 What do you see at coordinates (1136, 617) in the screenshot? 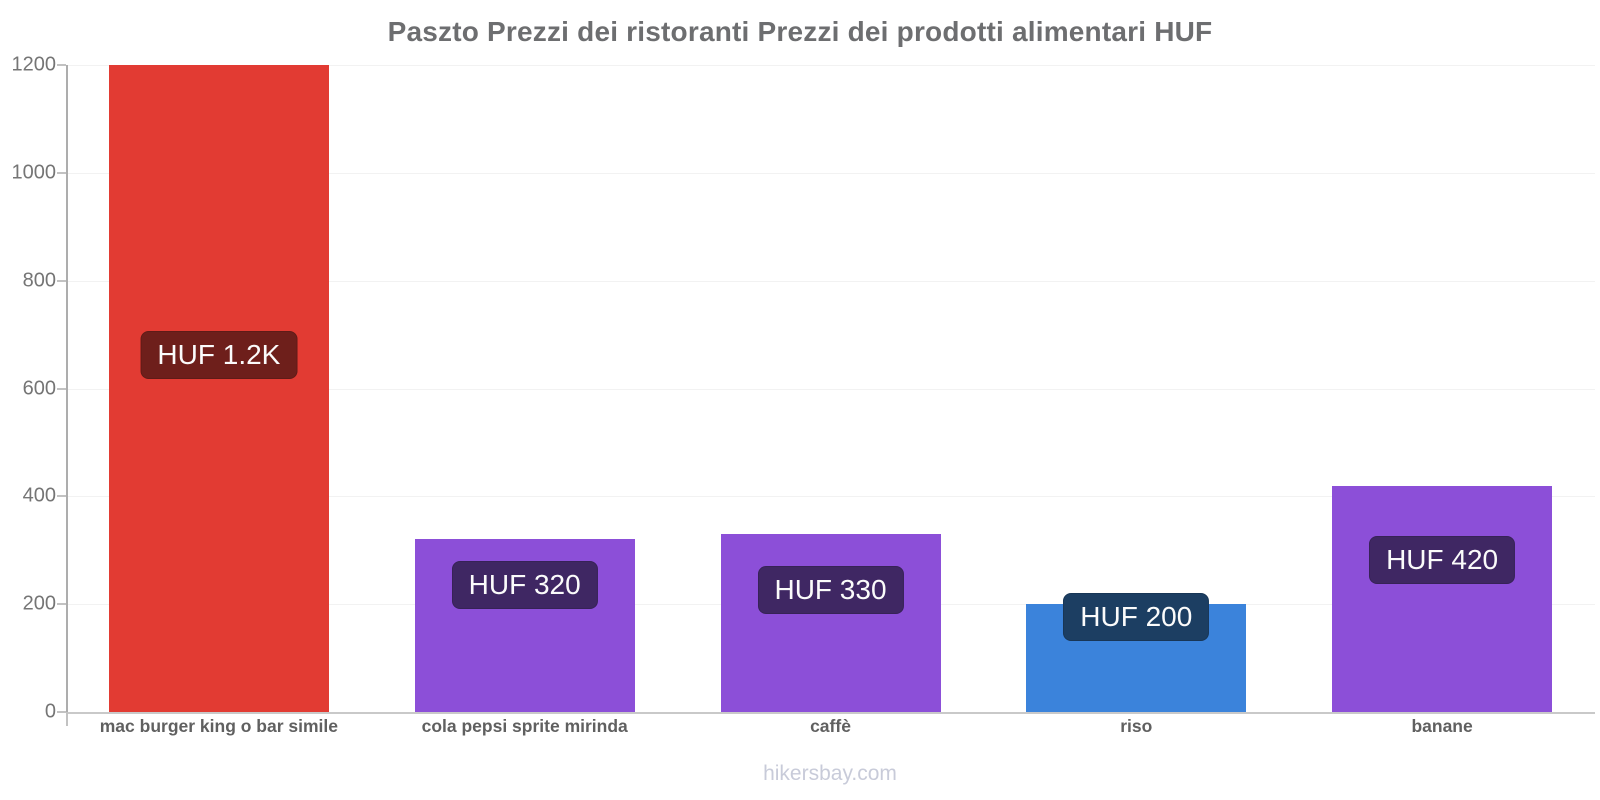
I see `value-badge-3: HUF 200` at bounding box center [1136, 617].